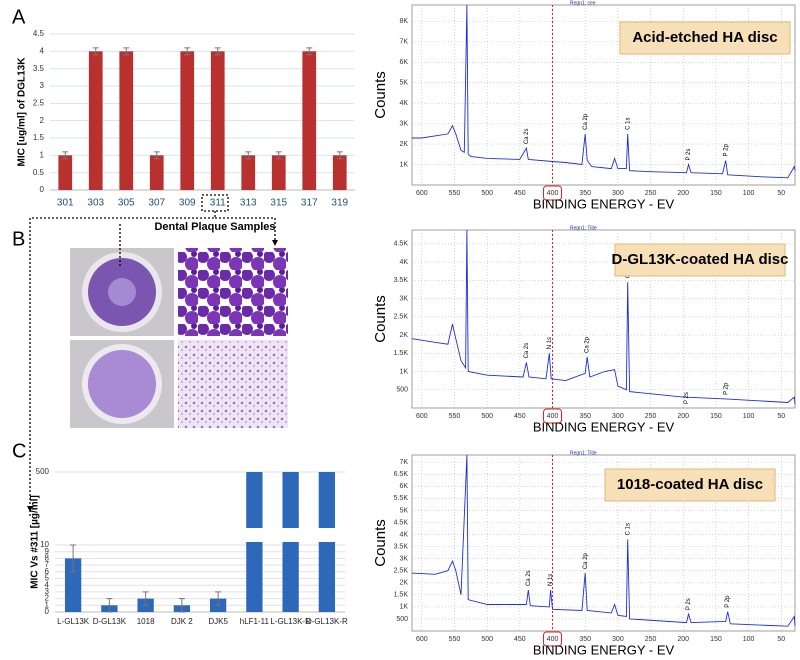  I want to click on x-tick-label: 250, so click(651, 639).